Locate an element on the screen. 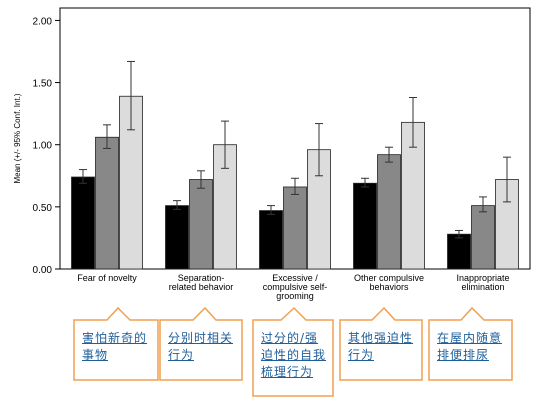 This screenshot has height=405, width=550. category-label: related behavior is located at coordinates (201, 287).